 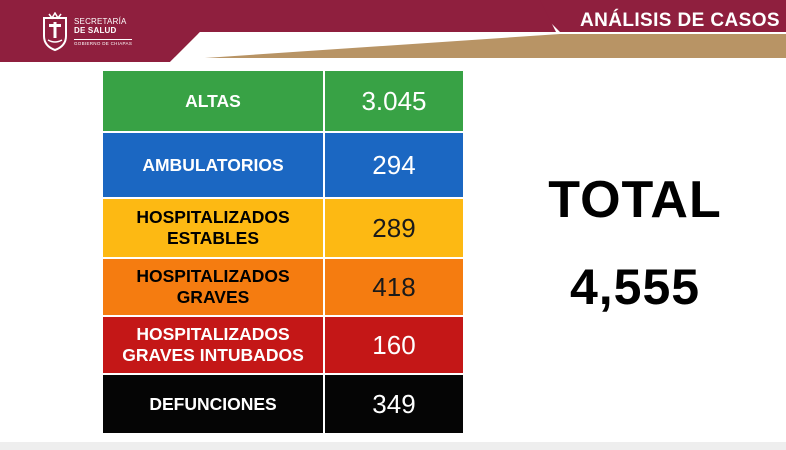 What do you see at coordinates (55, 32) in the screenshot?
I see `coat-of-arms-icon` at bounding box center [55, 32].